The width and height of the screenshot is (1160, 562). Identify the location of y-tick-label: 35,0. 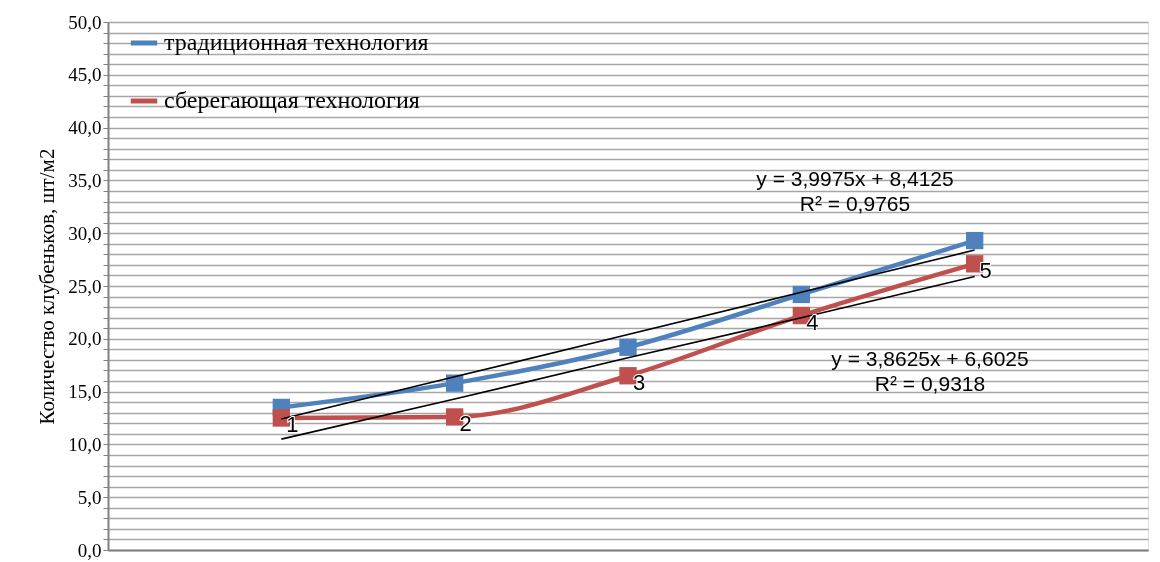
(85, 180).